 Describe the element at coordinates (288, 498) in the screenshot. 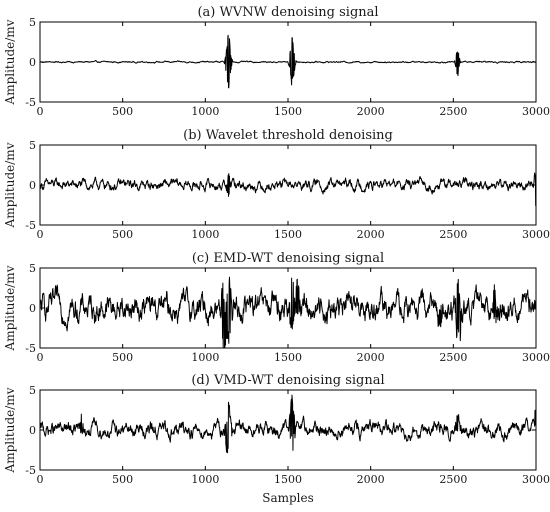

I see `x-axis-label: Samples` at that location.